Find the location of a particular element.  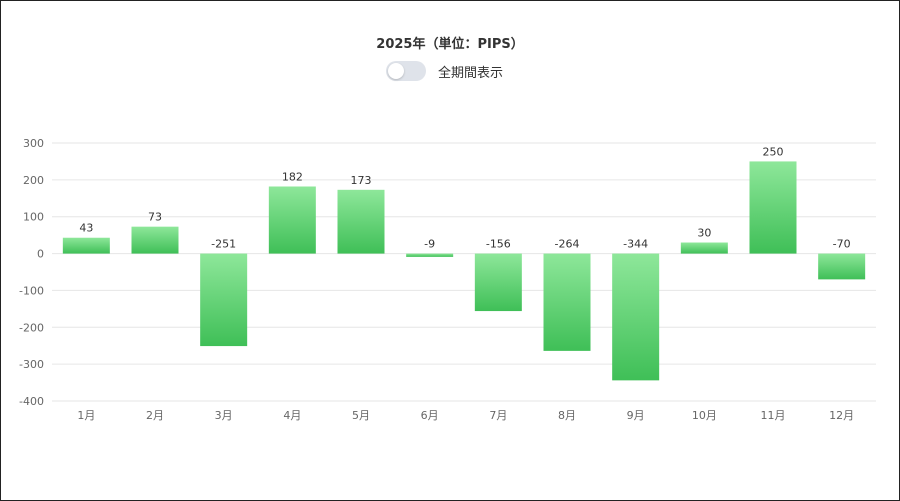

x-axis-ticks: 1月 2月 3月 4月 5月 6月 7月 8月 9月 10月 11月 12月 is located at coordinates (465, 415).